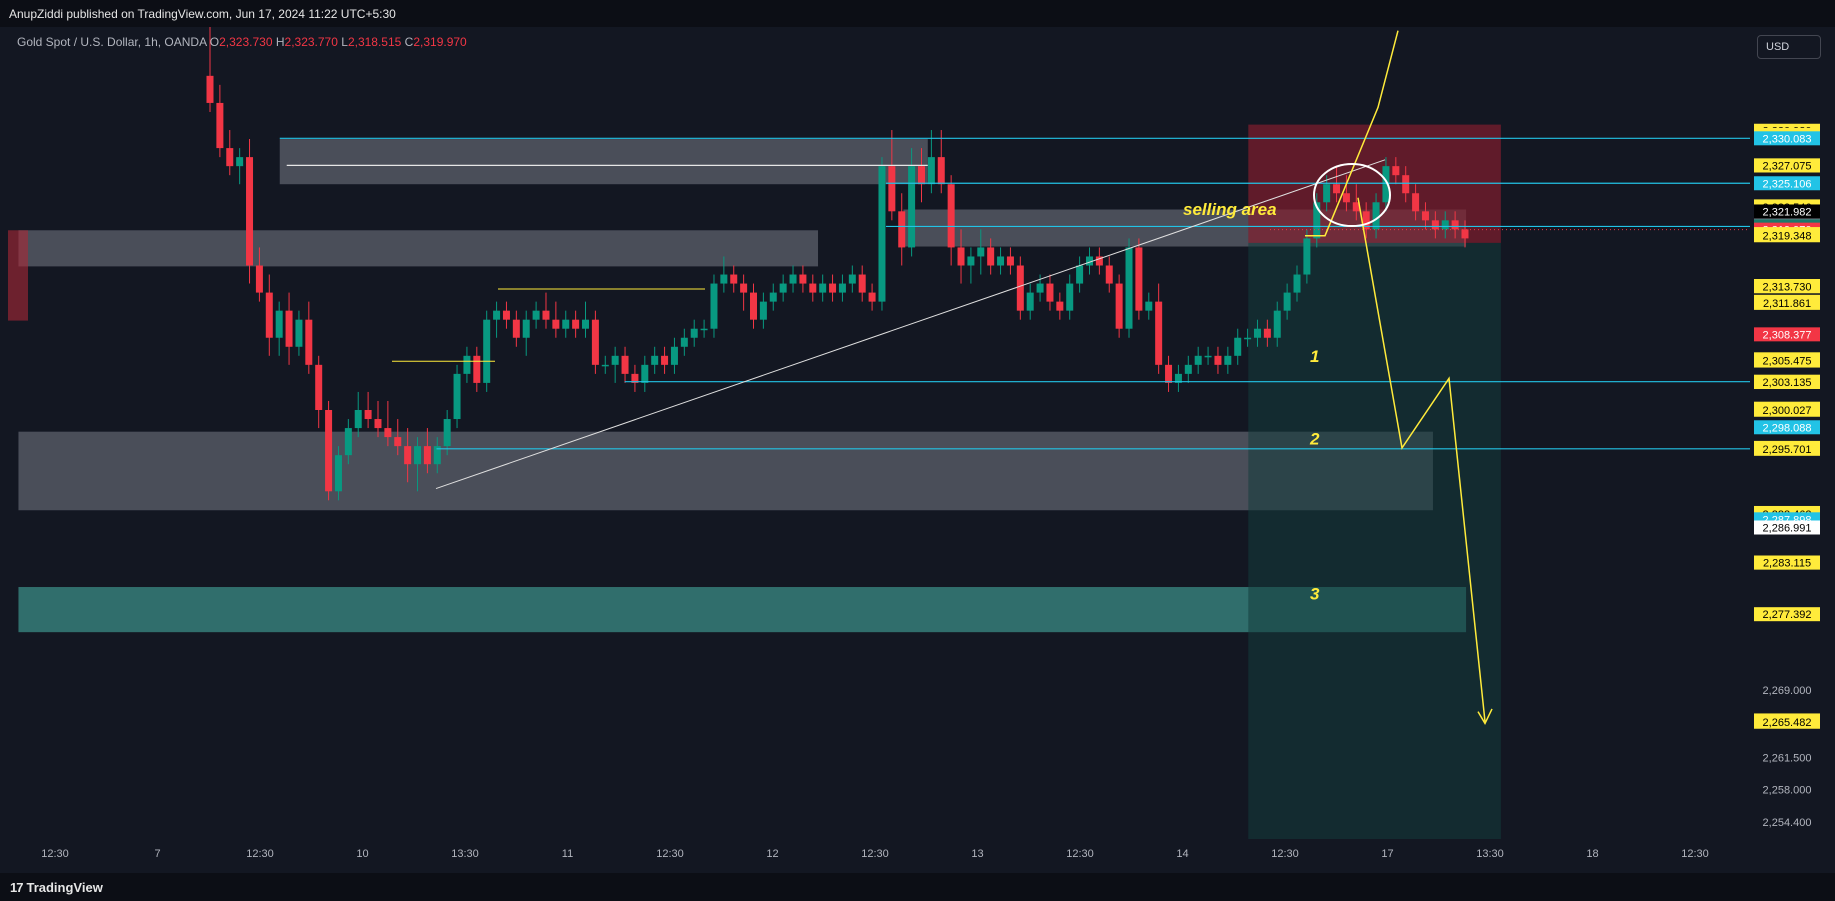 Image resolution: width=1835 pixels, height=901 pixels. Describe the element at coordinates (1789, 47) in the screenshot. I see `currency-selector: USD` at that location.